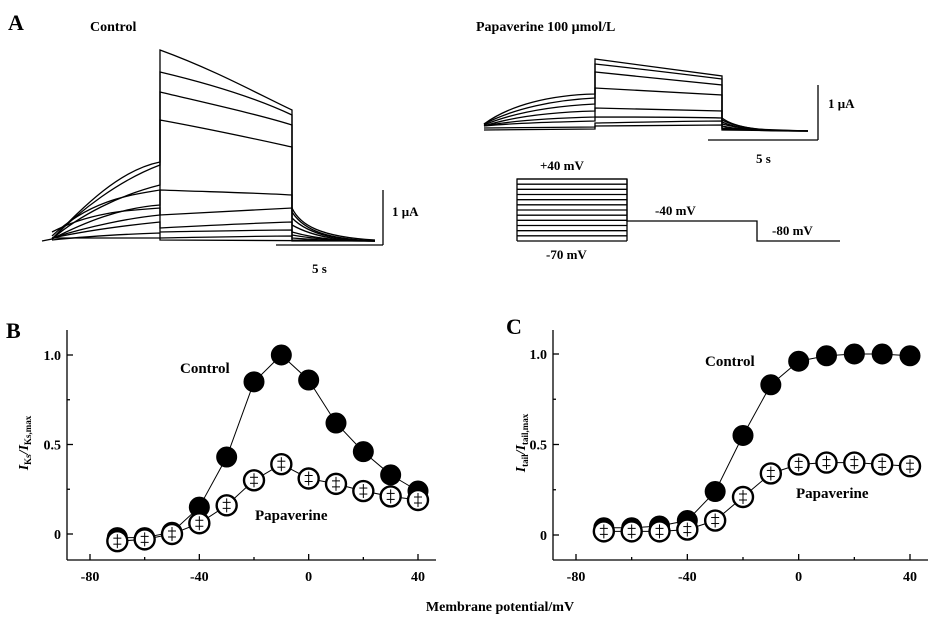 The width and height of the screenshot is (935, 617). What do you see at coordinates (539, 355) in the screenshot?
I see `panel-c-y-tick-label: 1.0` at bounding box center [539, 355].